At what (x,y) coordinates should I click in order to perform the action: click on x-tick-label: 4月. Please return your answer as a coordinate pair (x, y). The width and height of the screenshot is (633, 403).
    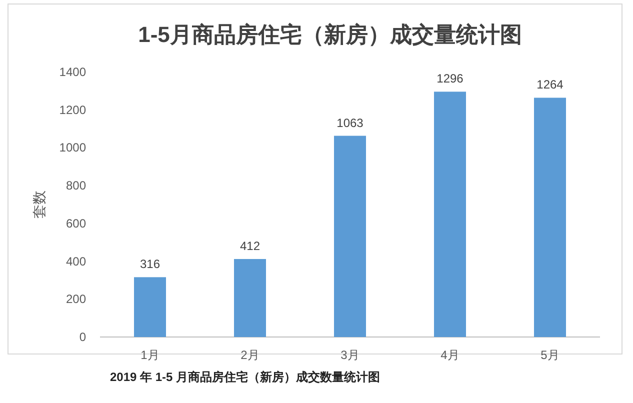
    Looking at the image, I should click on (450, 355).